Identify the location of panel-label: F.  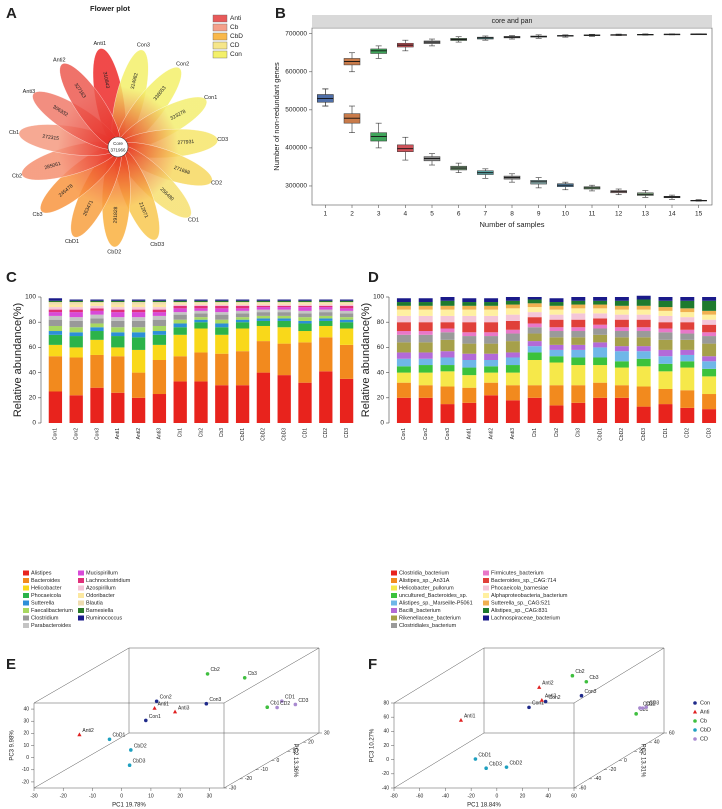
(372, 664).